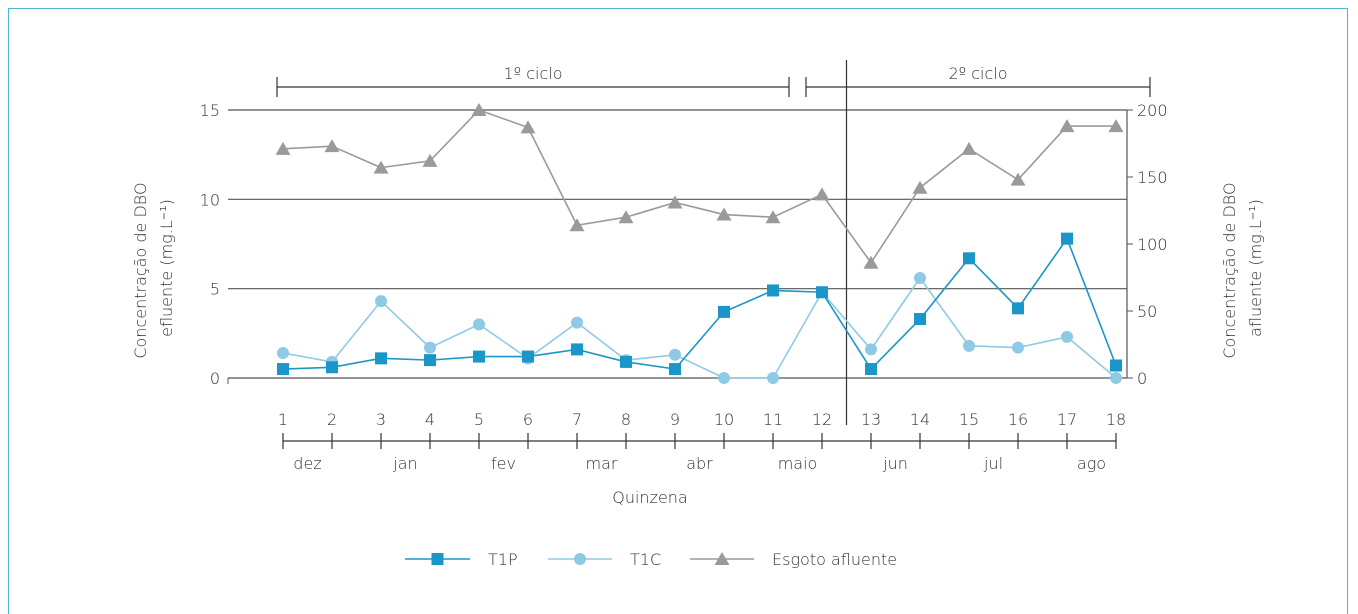 This screenshot has width=1358, height=614. I want to click on x-tick-label: 10, so click(724, 419).